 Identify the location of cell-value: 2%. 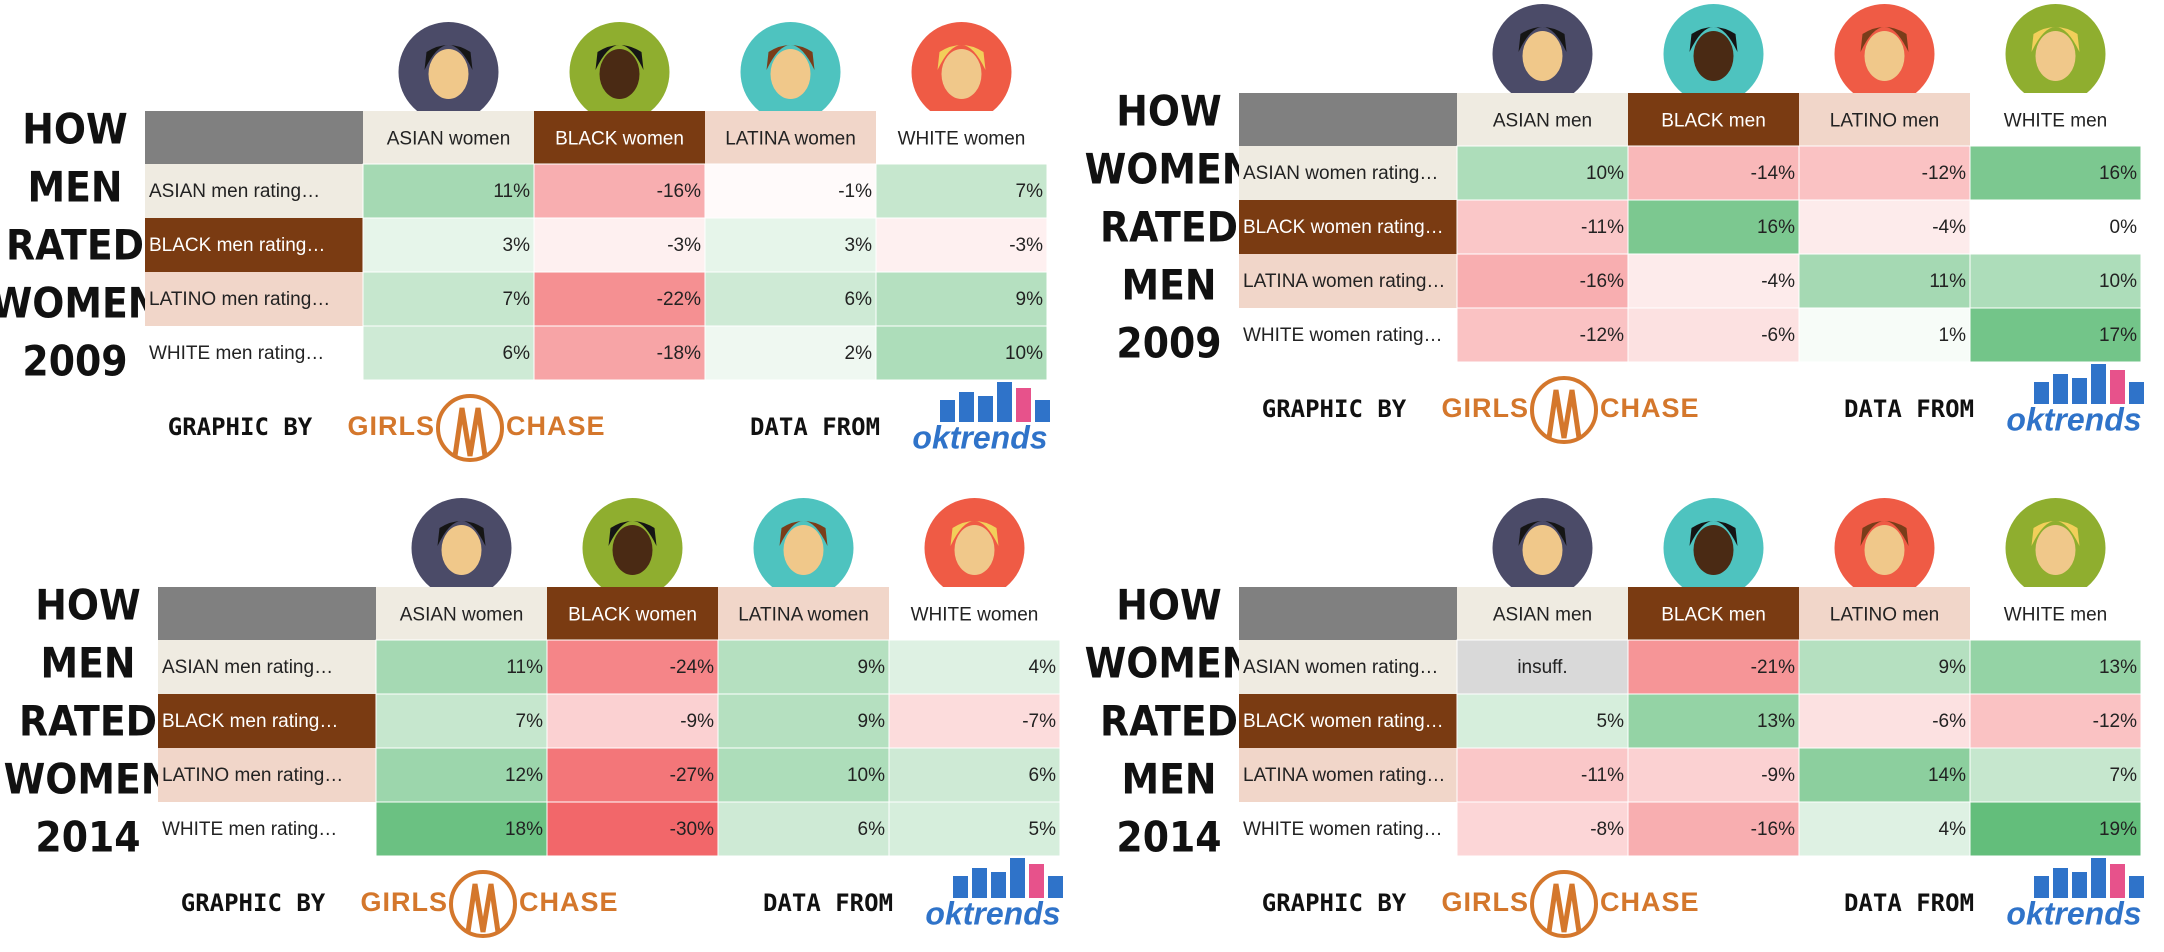
(859, 353).